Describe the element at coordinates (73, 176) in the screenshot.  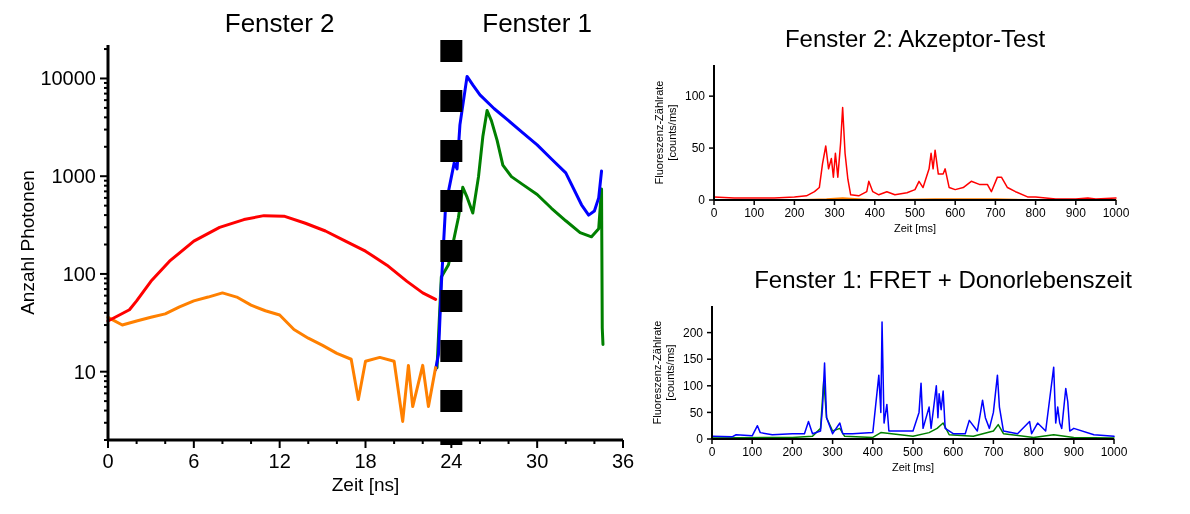
I see `y-tick-label: 1000` at that location.